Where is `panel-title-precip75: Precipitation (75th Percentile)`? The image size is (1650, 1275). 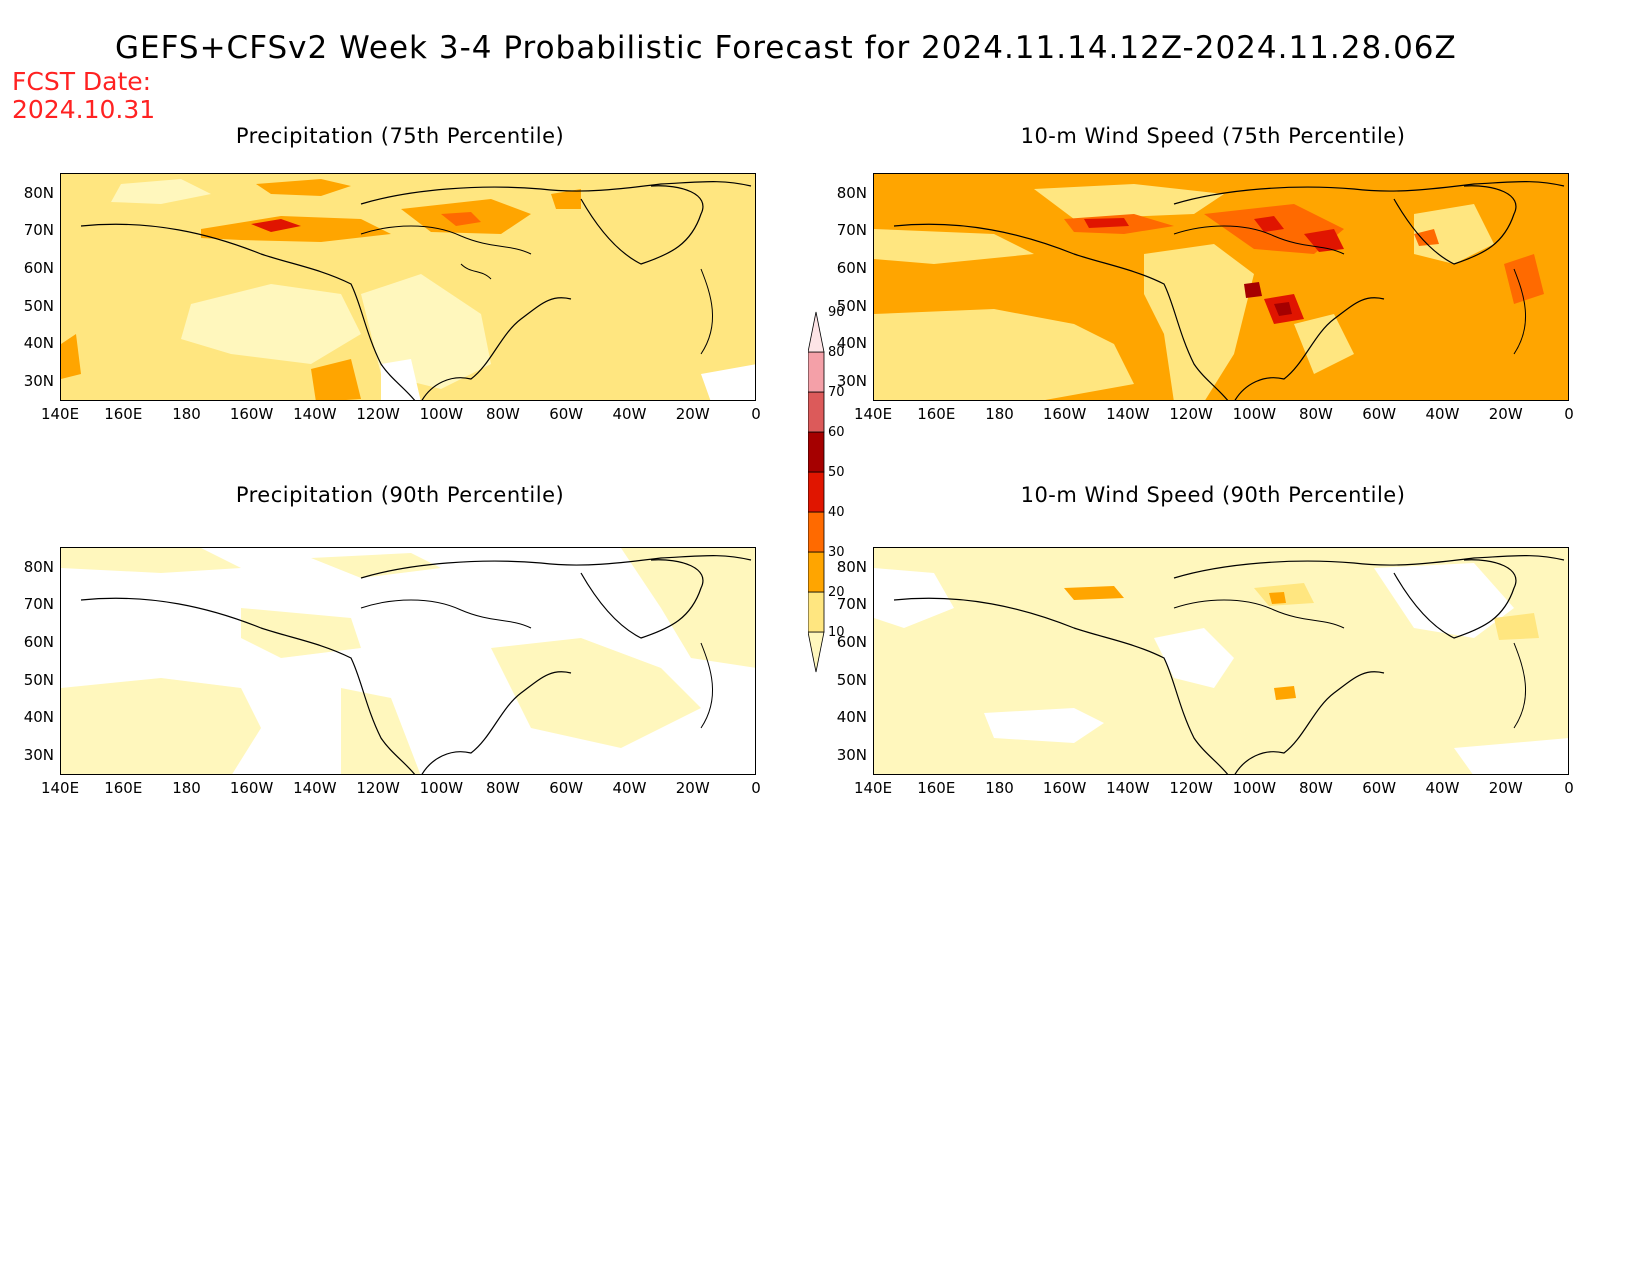
panel-title-precip75: Precipitation (75th Percentile) is located at coordinates (400, 136).